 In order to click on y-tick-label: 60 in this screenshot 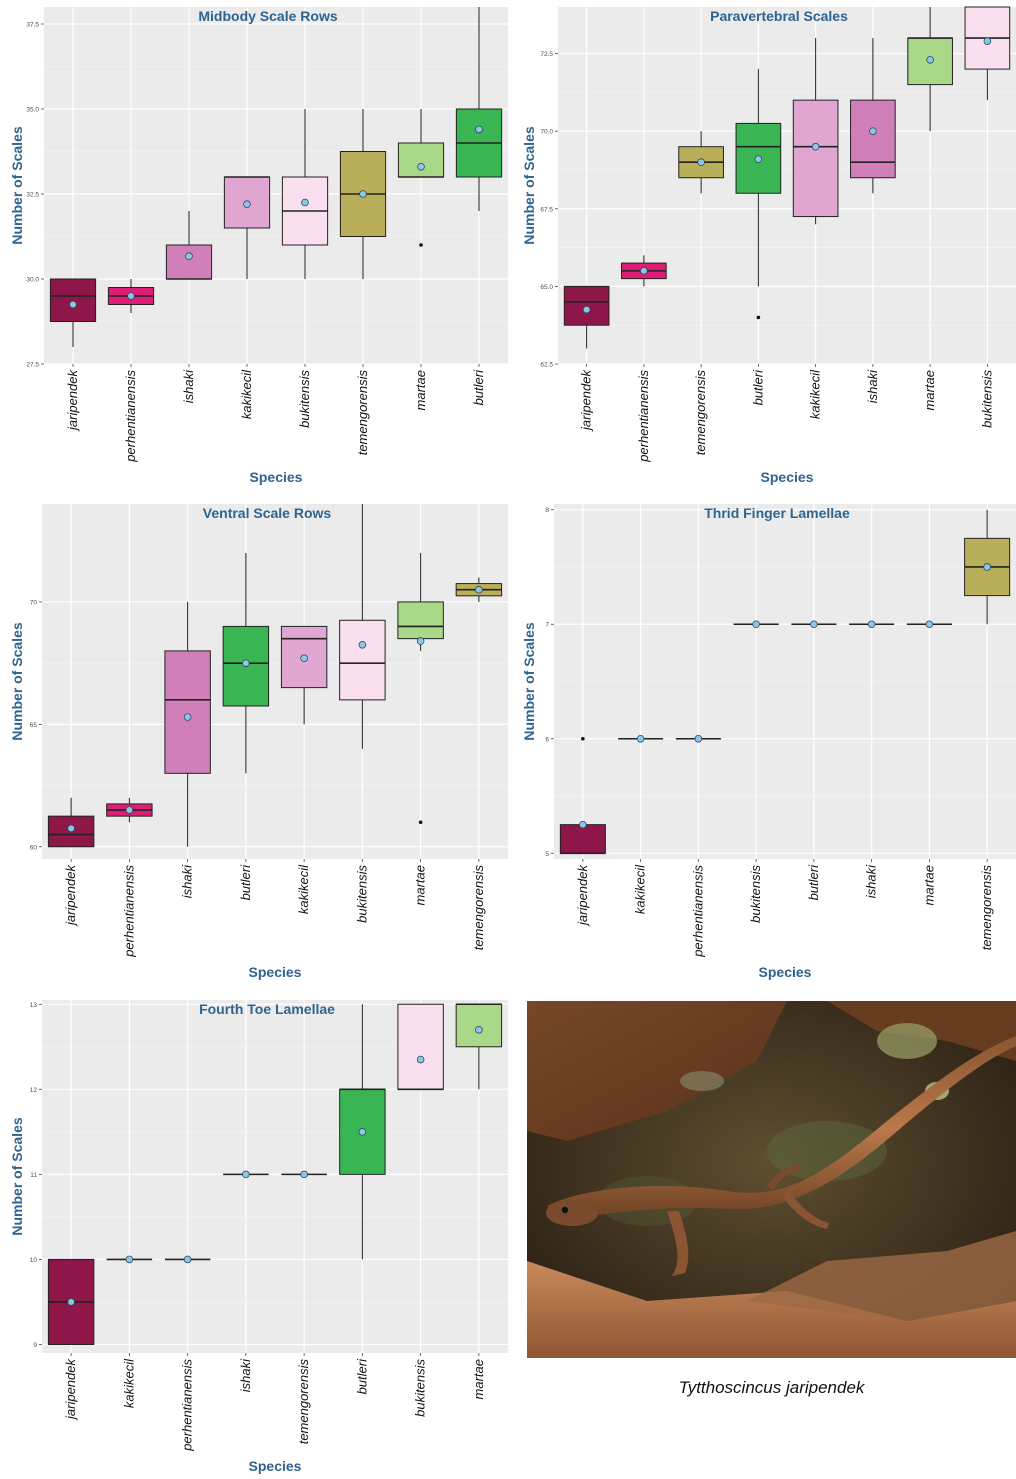, I will do `click(34, 847)`.